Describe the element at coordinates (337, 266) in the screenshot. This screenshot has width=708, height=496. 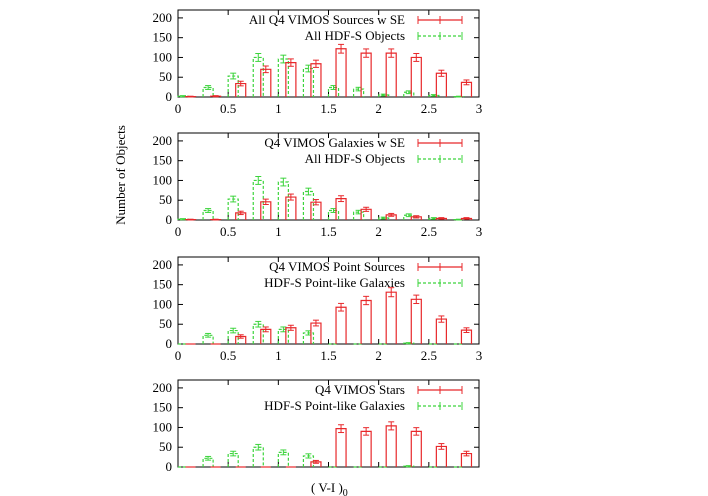
I see `legend-entry-label: Q4 VIMOS Point Sources` at that location.